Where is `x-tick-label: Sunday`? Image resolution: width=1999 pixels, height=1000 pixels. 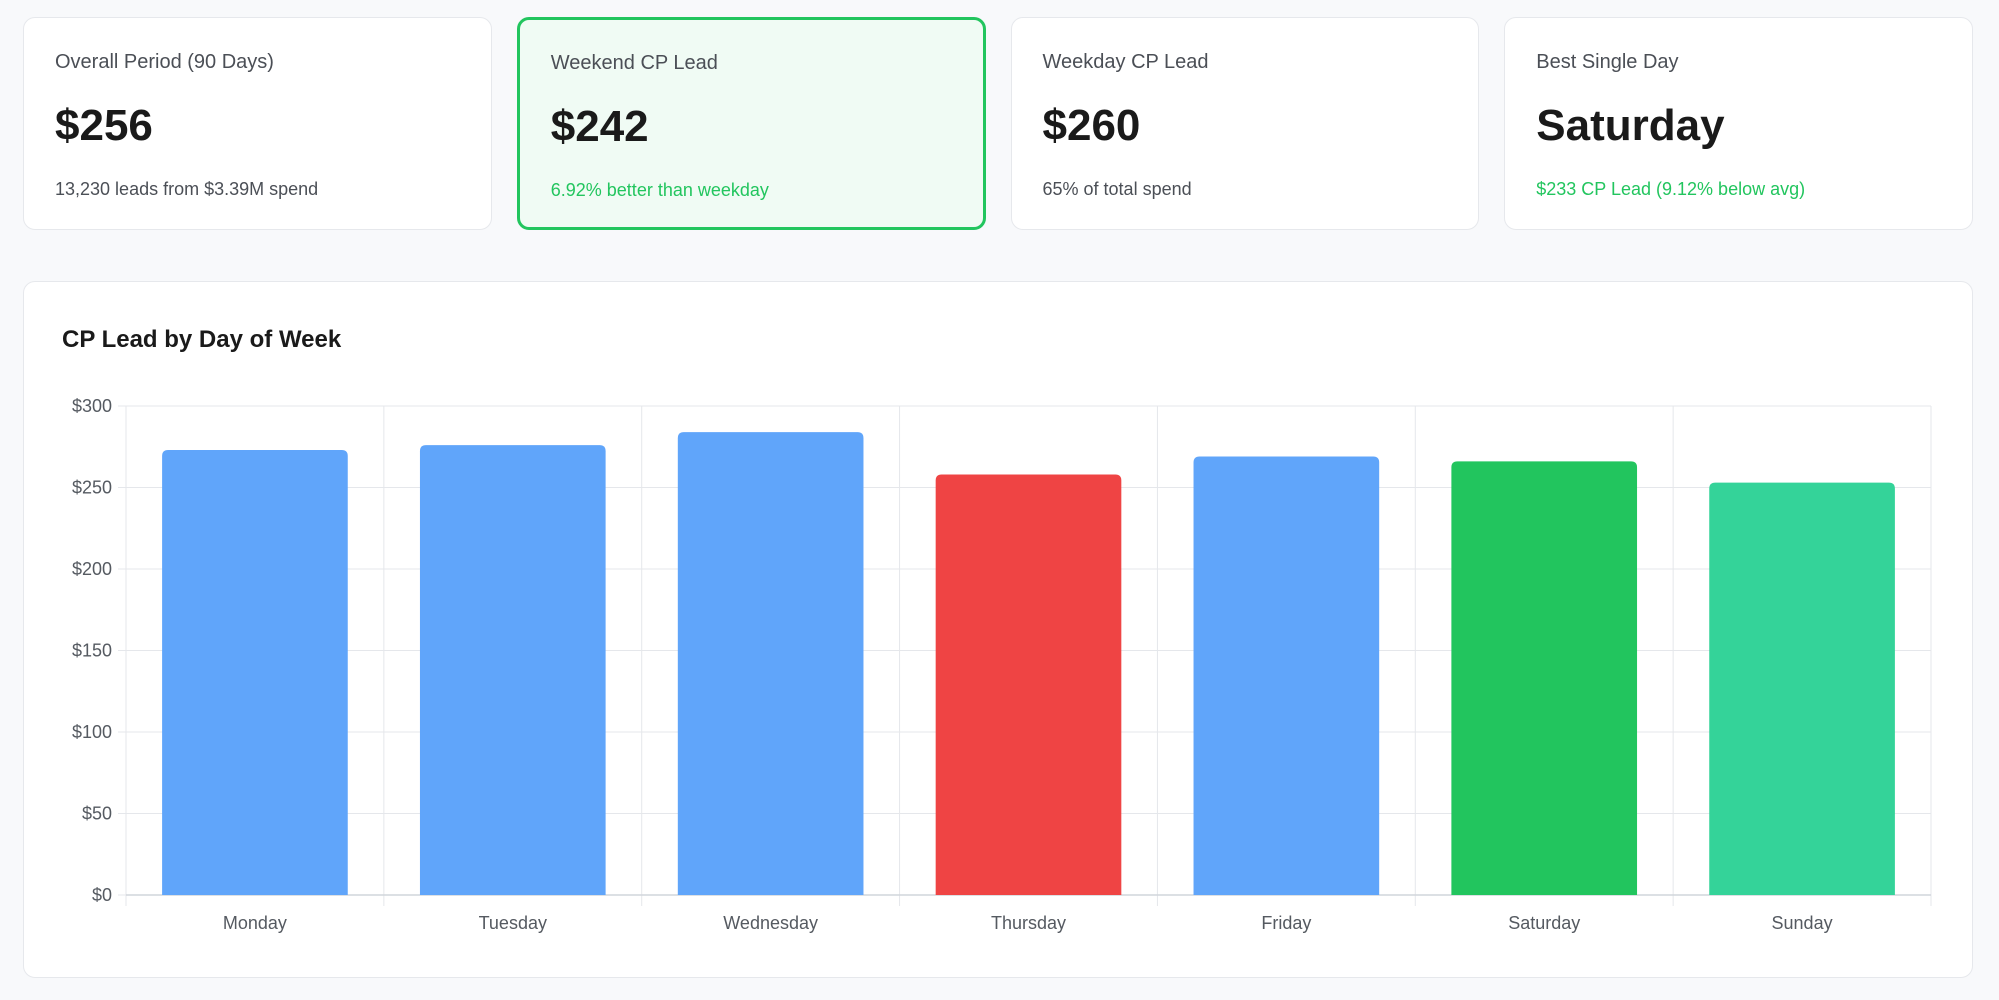
x-tick-label: Sunday is located at coordinates (1802, 923).